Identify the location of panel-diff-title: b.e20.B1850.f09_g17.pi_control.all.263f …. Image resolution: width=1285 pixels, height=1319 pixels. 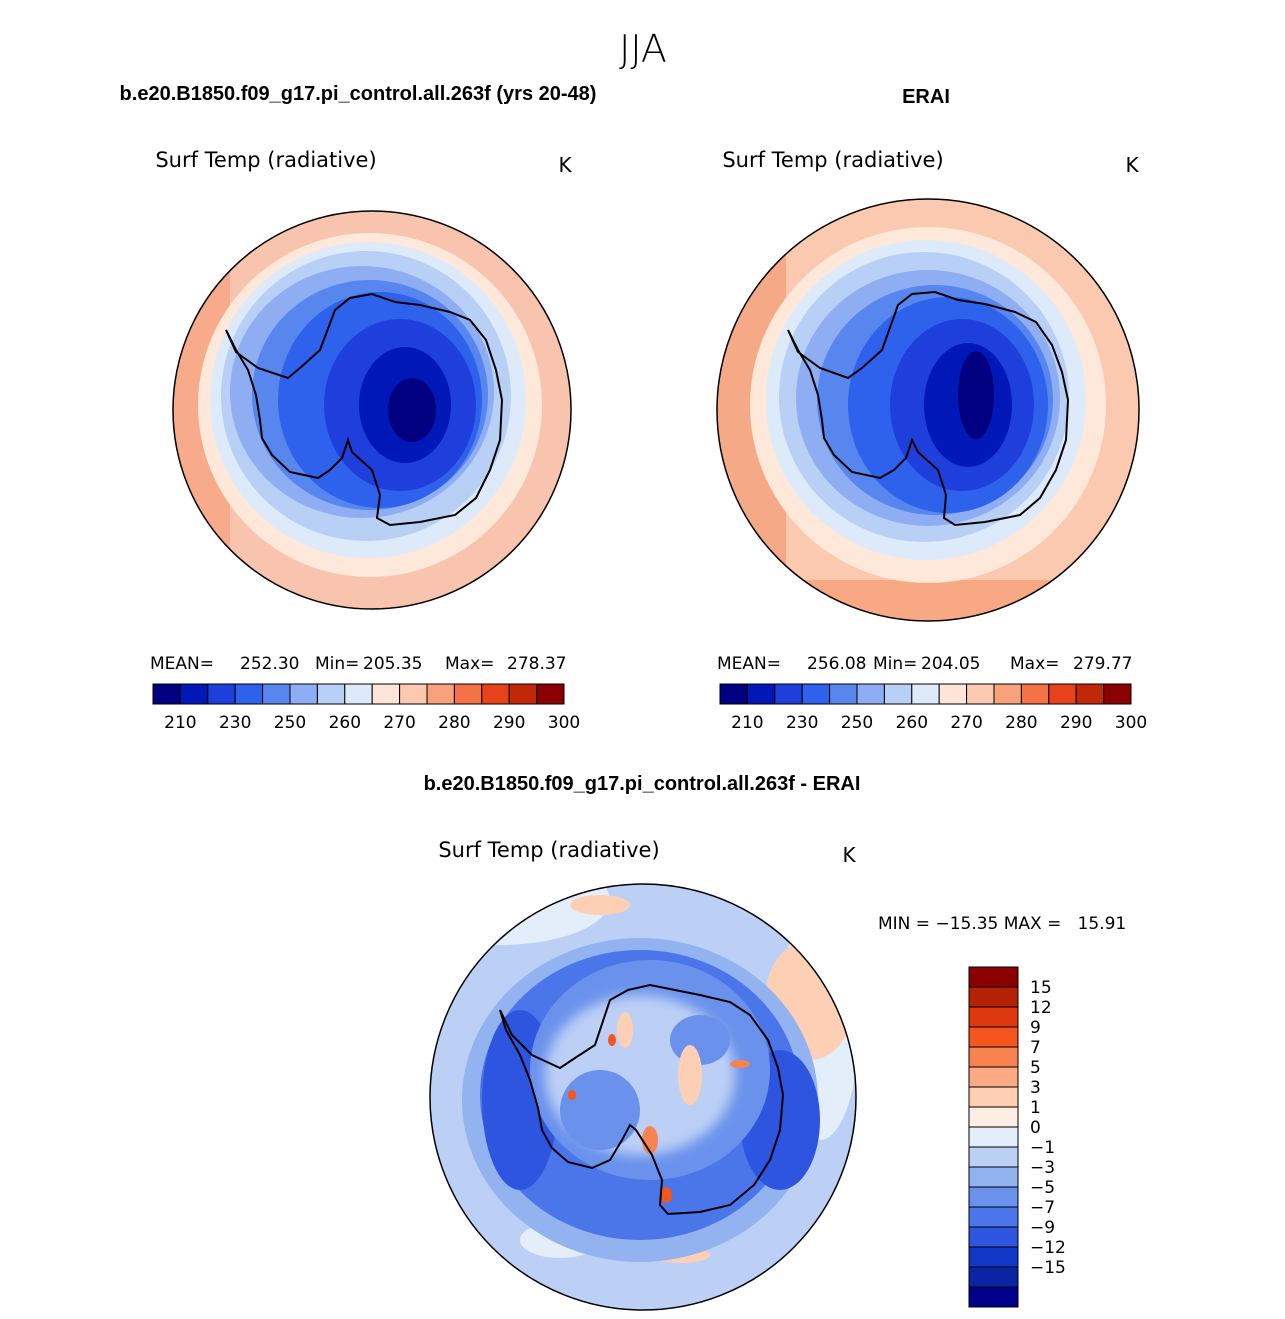
(642, 784).